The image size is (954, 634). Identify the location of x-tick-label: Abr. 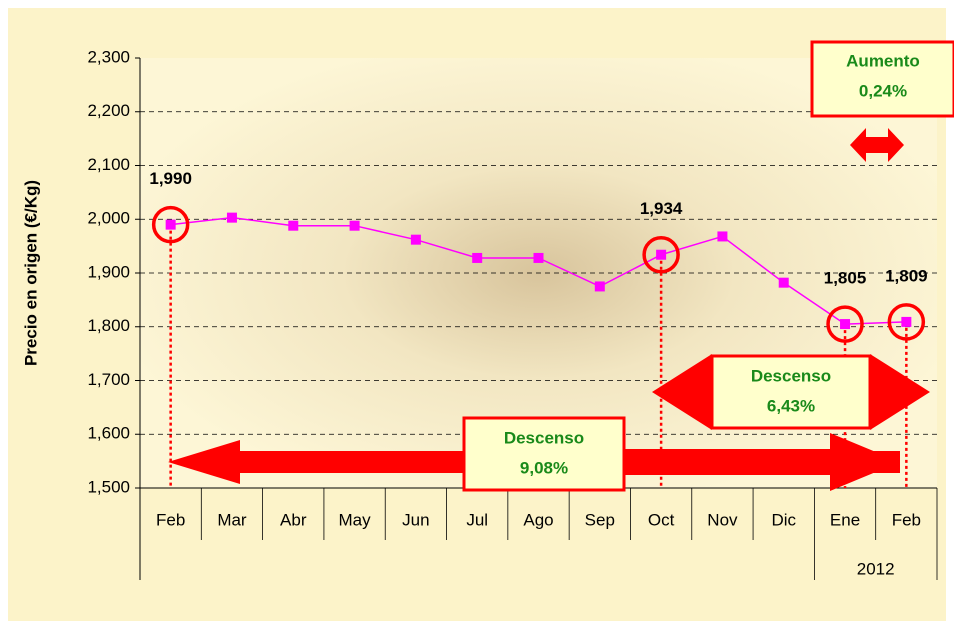
(293, 519).